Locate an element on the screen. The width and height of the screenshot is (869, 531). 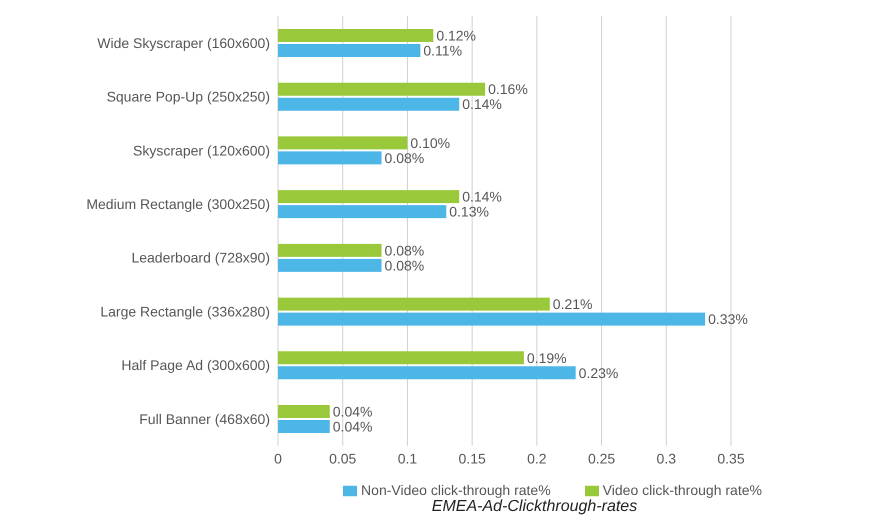
y-tick-label: Wide Skyscraper (160x600) is located at coordinates (183, 42).